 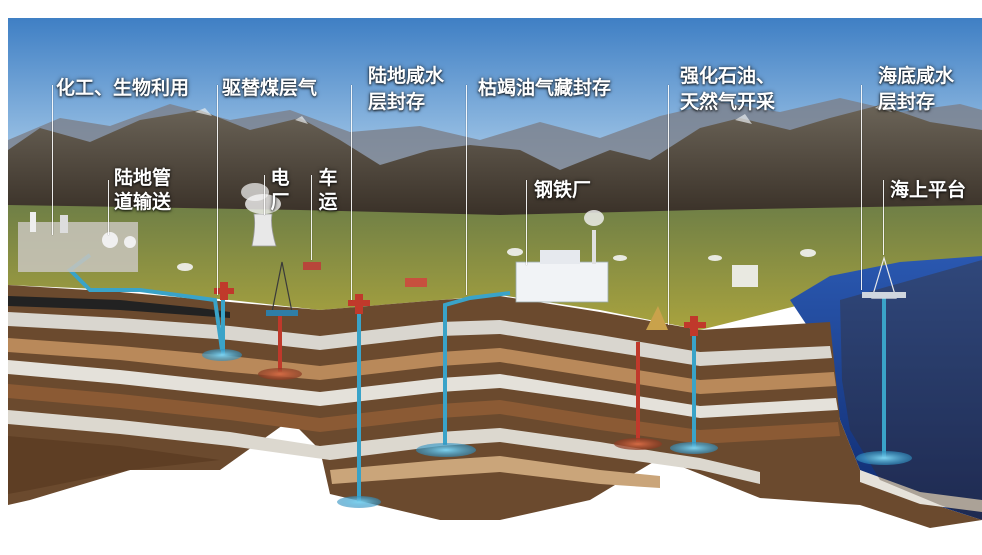 I want to click on pipeline-to-steel, so click(x=477, y=368).